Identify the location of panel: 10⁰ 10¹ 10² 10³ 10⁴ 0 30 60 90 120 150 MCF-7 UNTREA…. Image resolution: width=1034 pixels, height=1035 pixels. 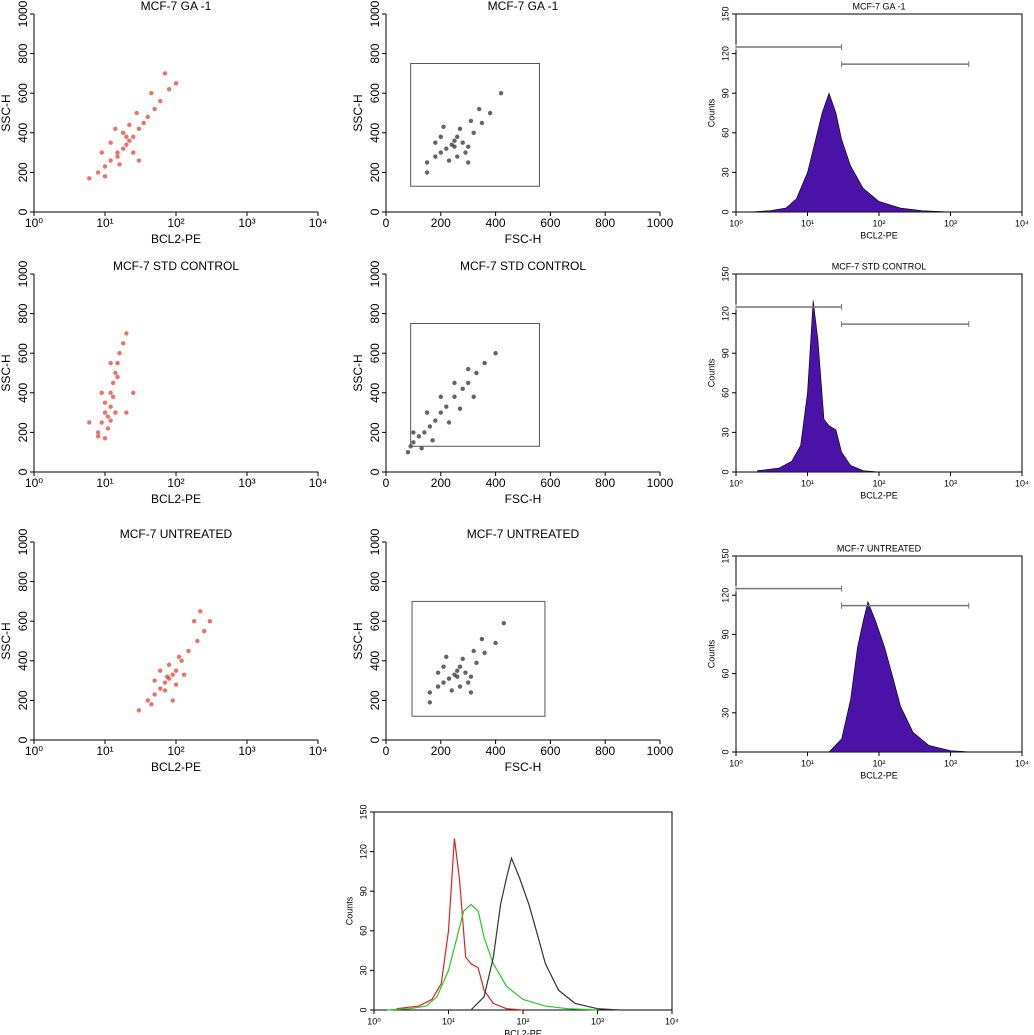
(867, 661).